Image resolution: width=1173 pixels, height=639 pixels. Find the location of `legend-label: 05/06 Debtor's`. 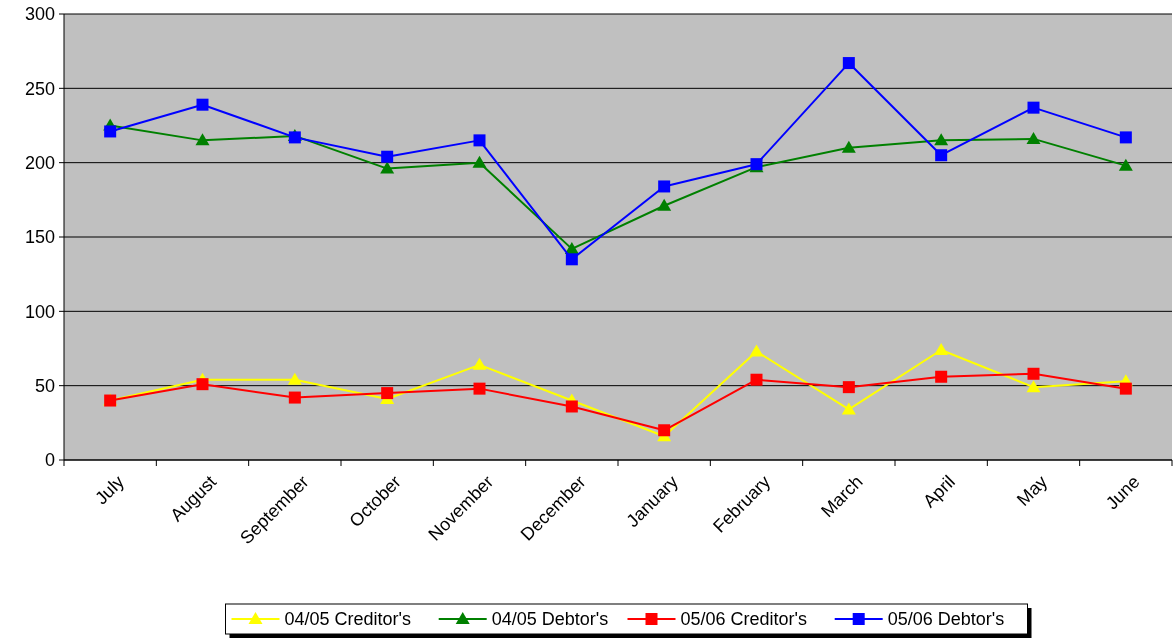

legend-label: 05/06 Debtor's is located at coordinates (946, 619).